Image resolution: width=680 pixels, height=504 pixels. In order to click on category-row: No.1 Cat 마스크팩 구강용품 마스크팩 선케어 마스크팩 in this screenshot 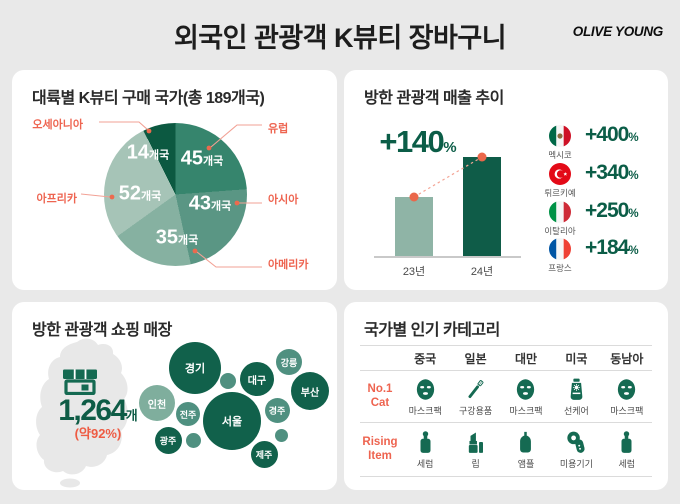, I will do `click(506, 397)`.